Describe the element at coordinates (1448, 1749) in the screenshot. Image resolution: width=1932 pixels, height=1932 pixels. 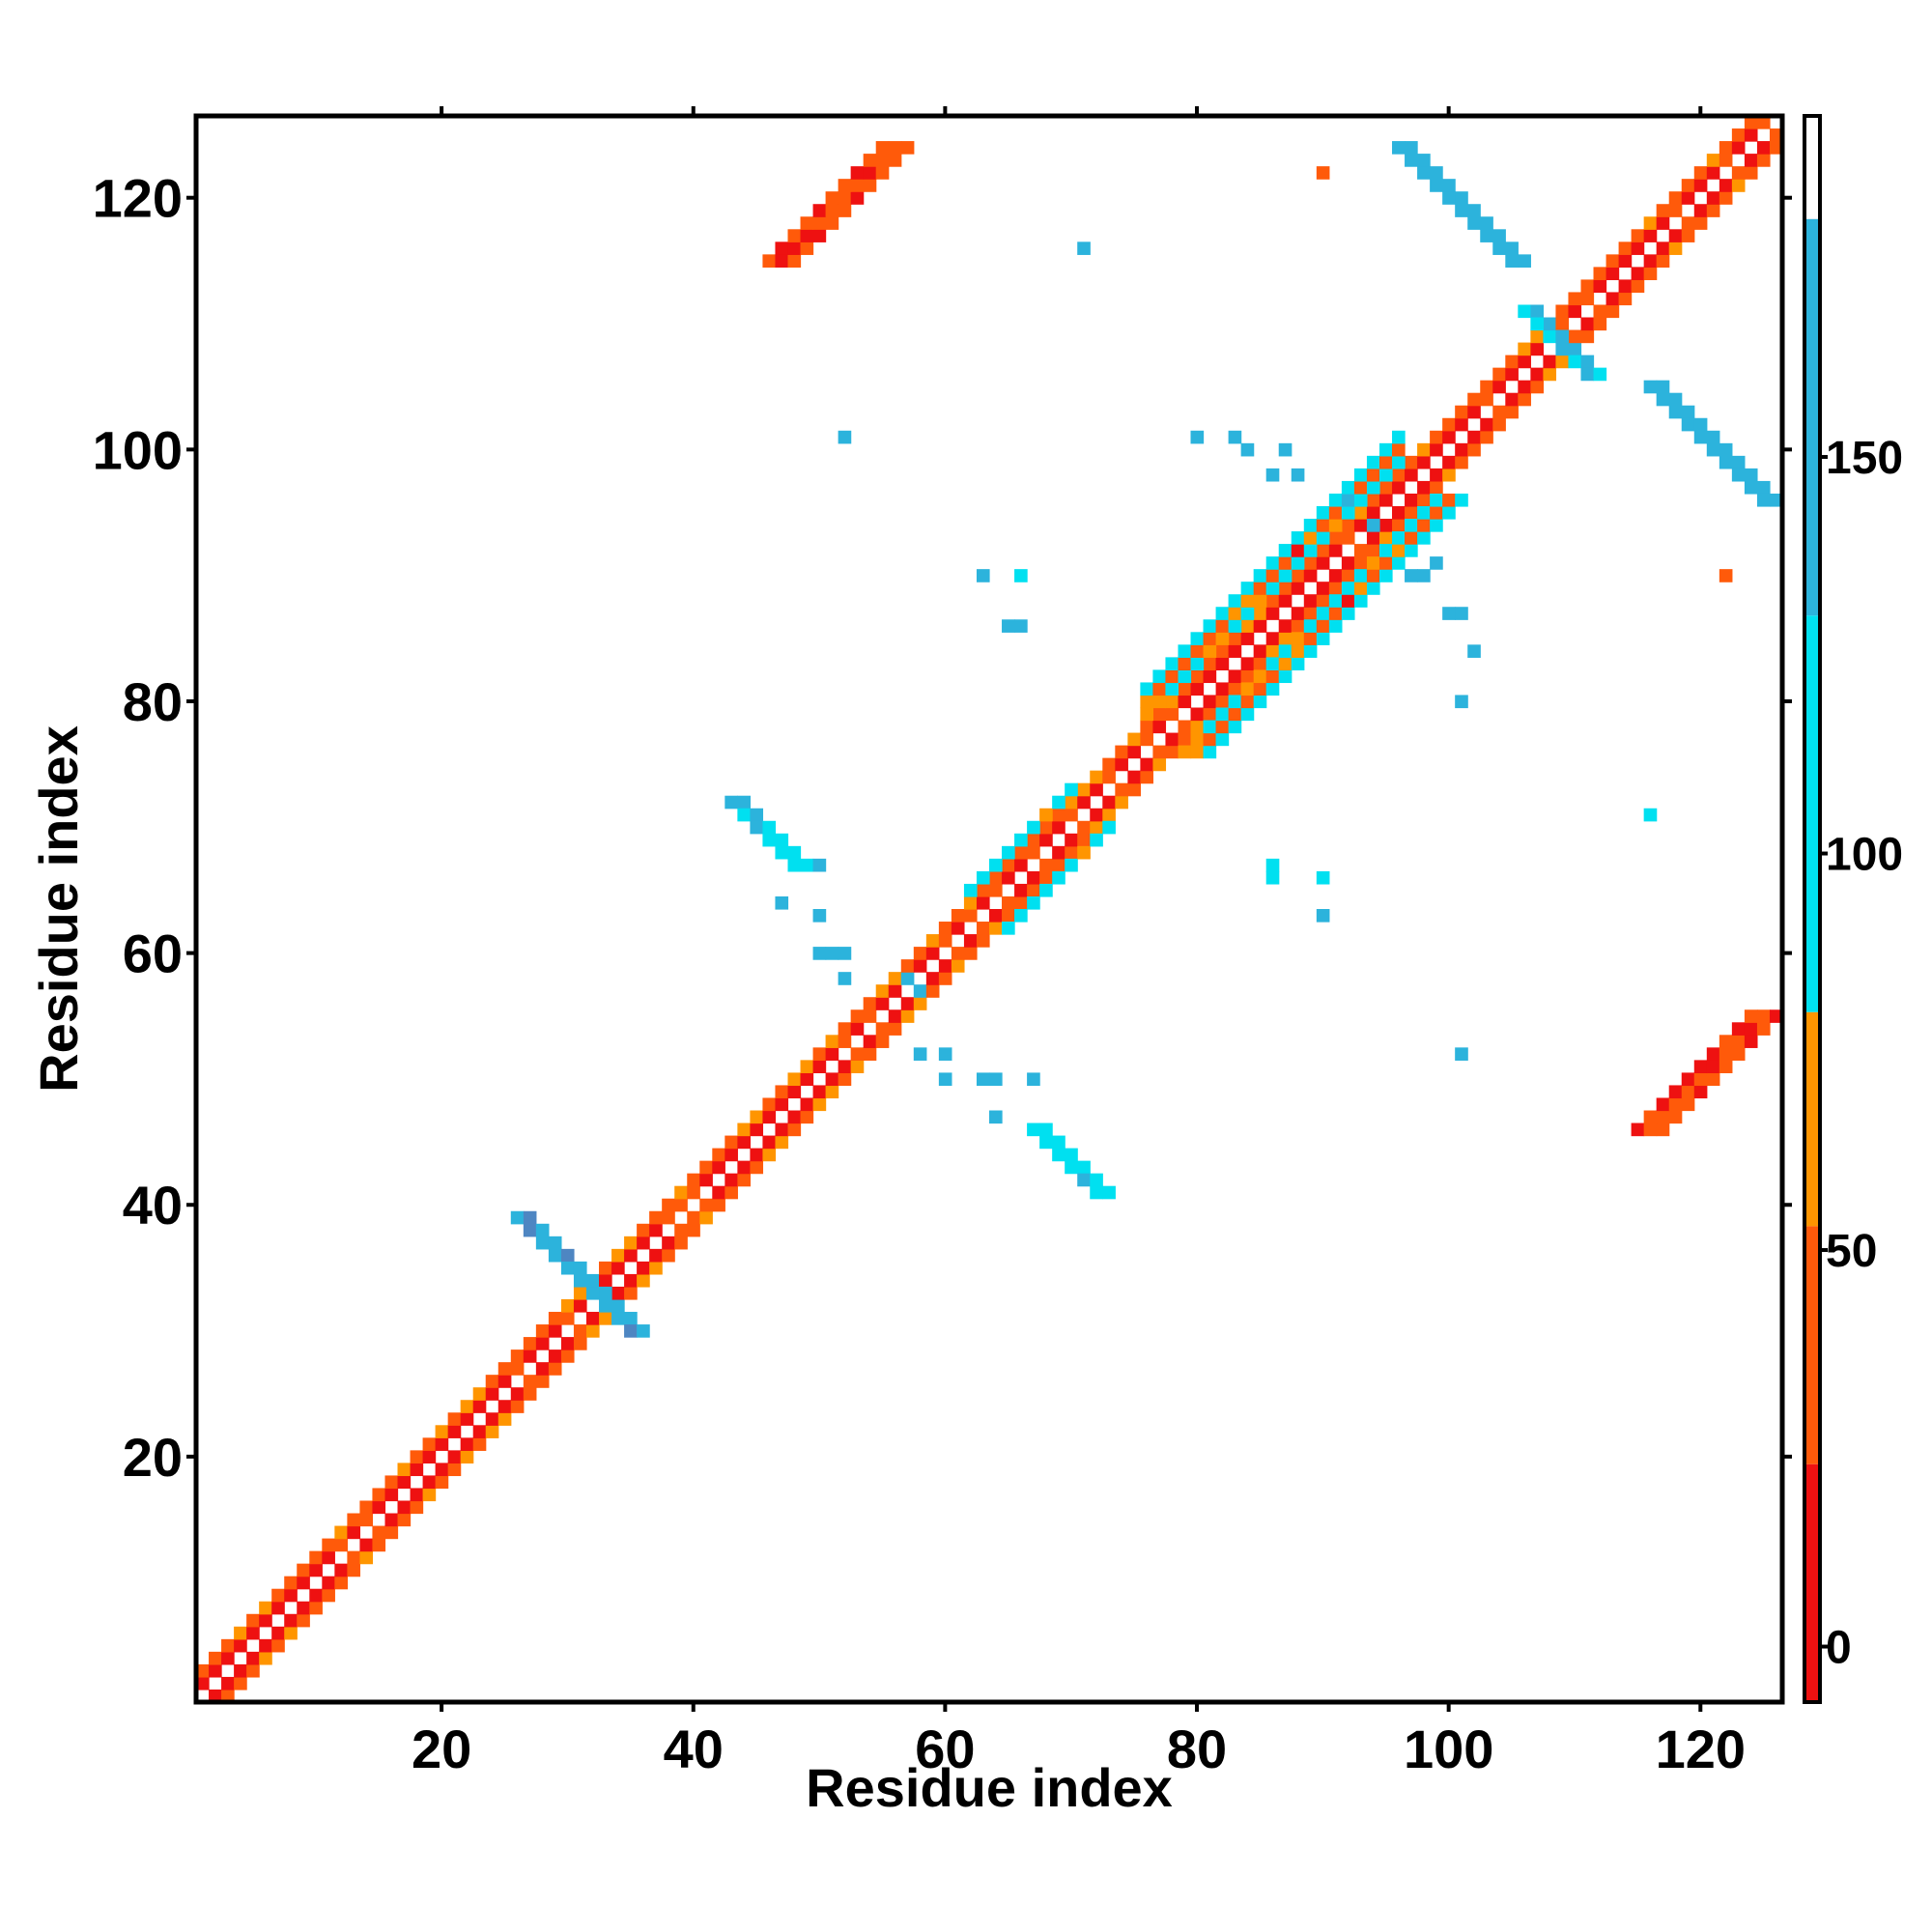
I see `x-tick-label: 100` at that location.